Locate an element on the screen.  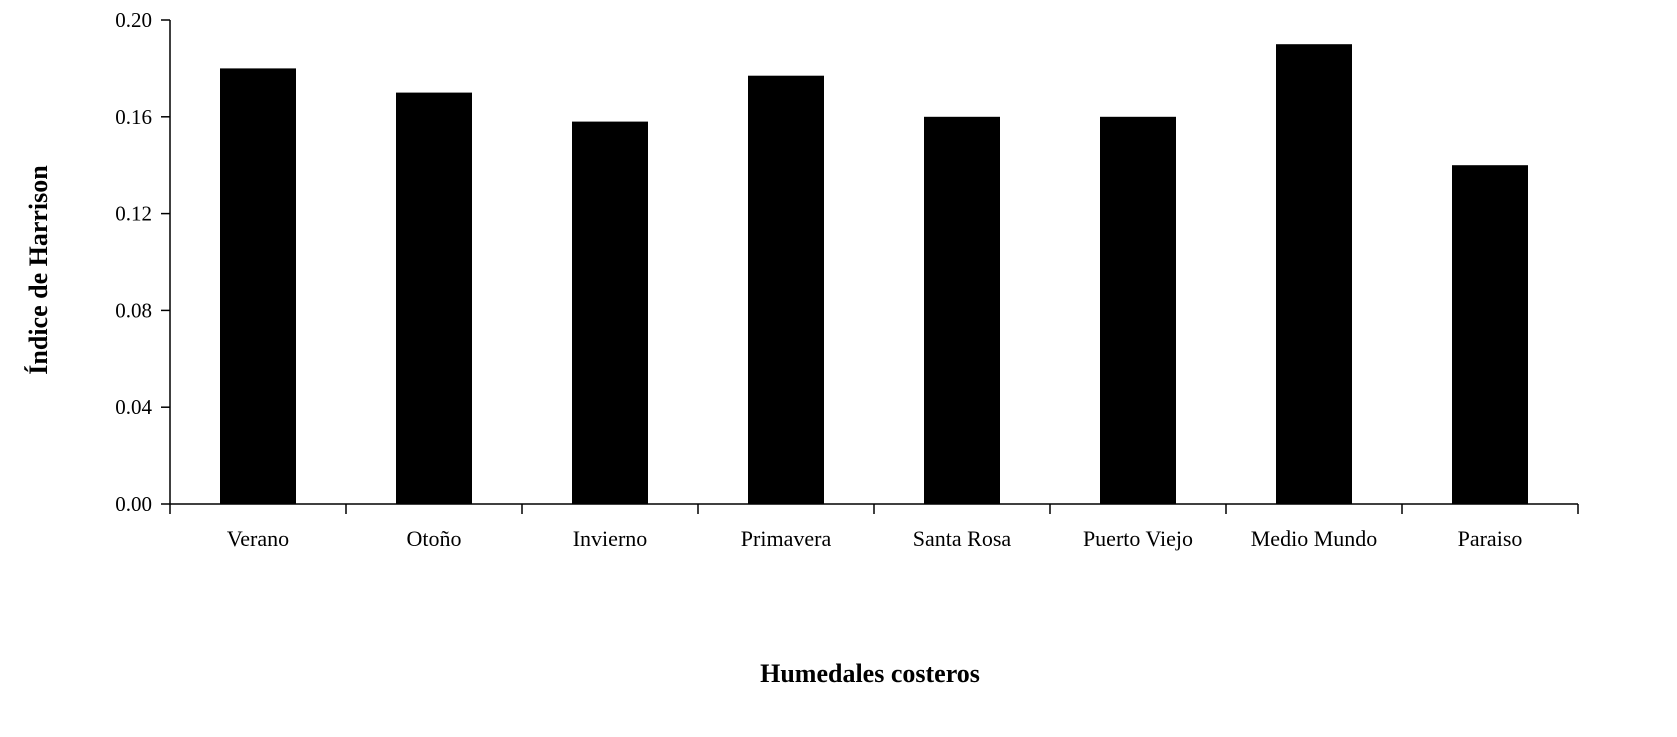
y-tick-label: 0.08 is located at coordinates (133, 310).